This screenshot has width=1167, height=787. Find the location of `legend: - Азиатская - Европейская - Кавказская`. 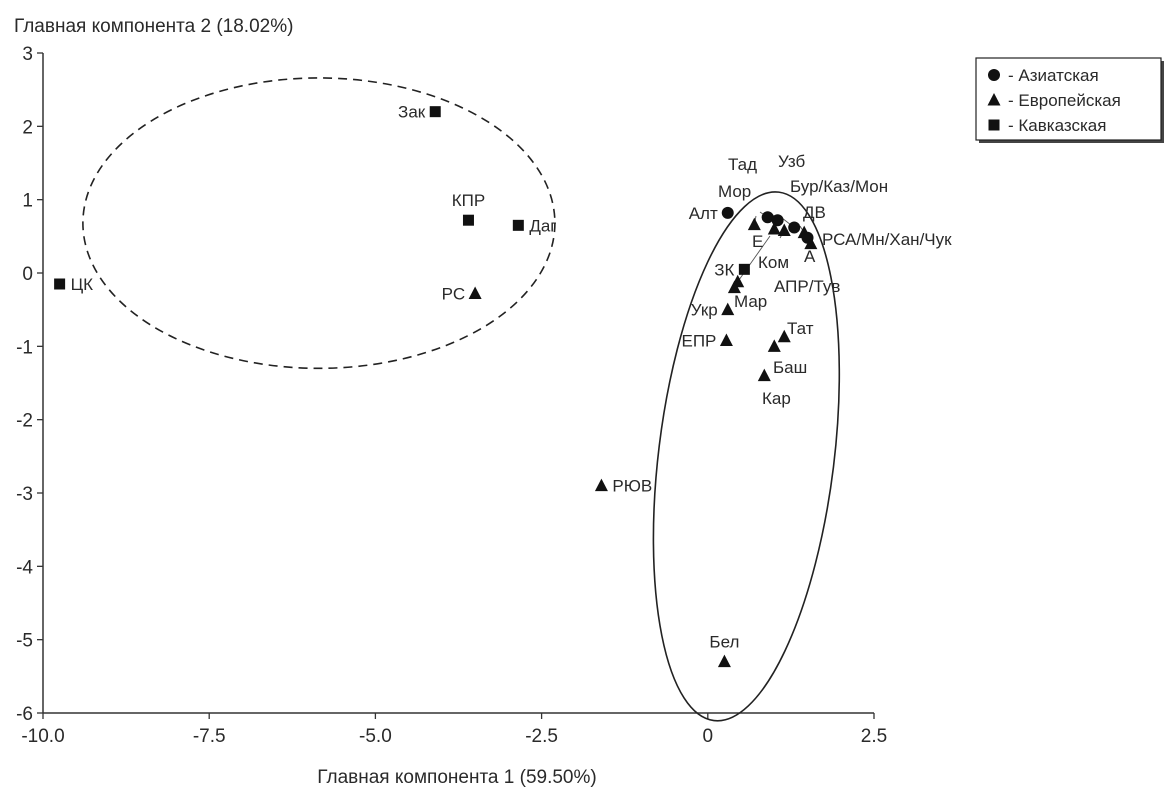

legend: - Азиатская - Европейская - Кавказская is located at coordinates (1069, 100).